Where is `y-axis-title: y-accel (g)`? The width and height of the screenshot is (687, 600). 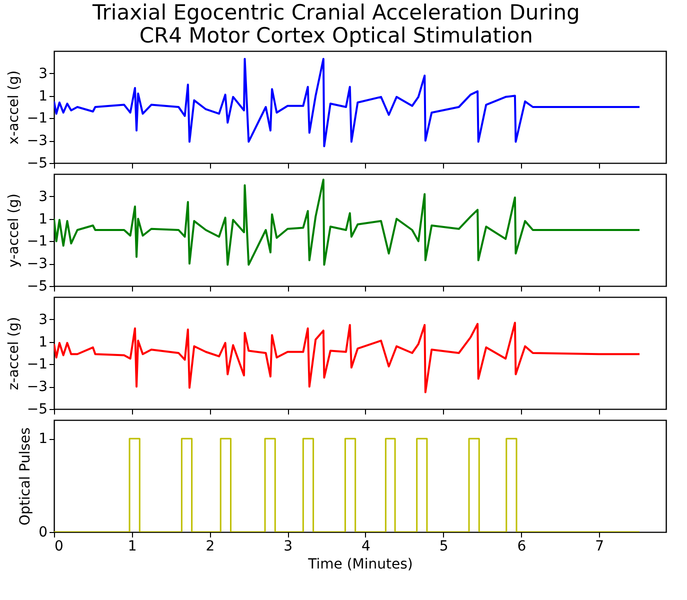 y-axis-title: y-accel (g) is located at coordinates (14, 231).